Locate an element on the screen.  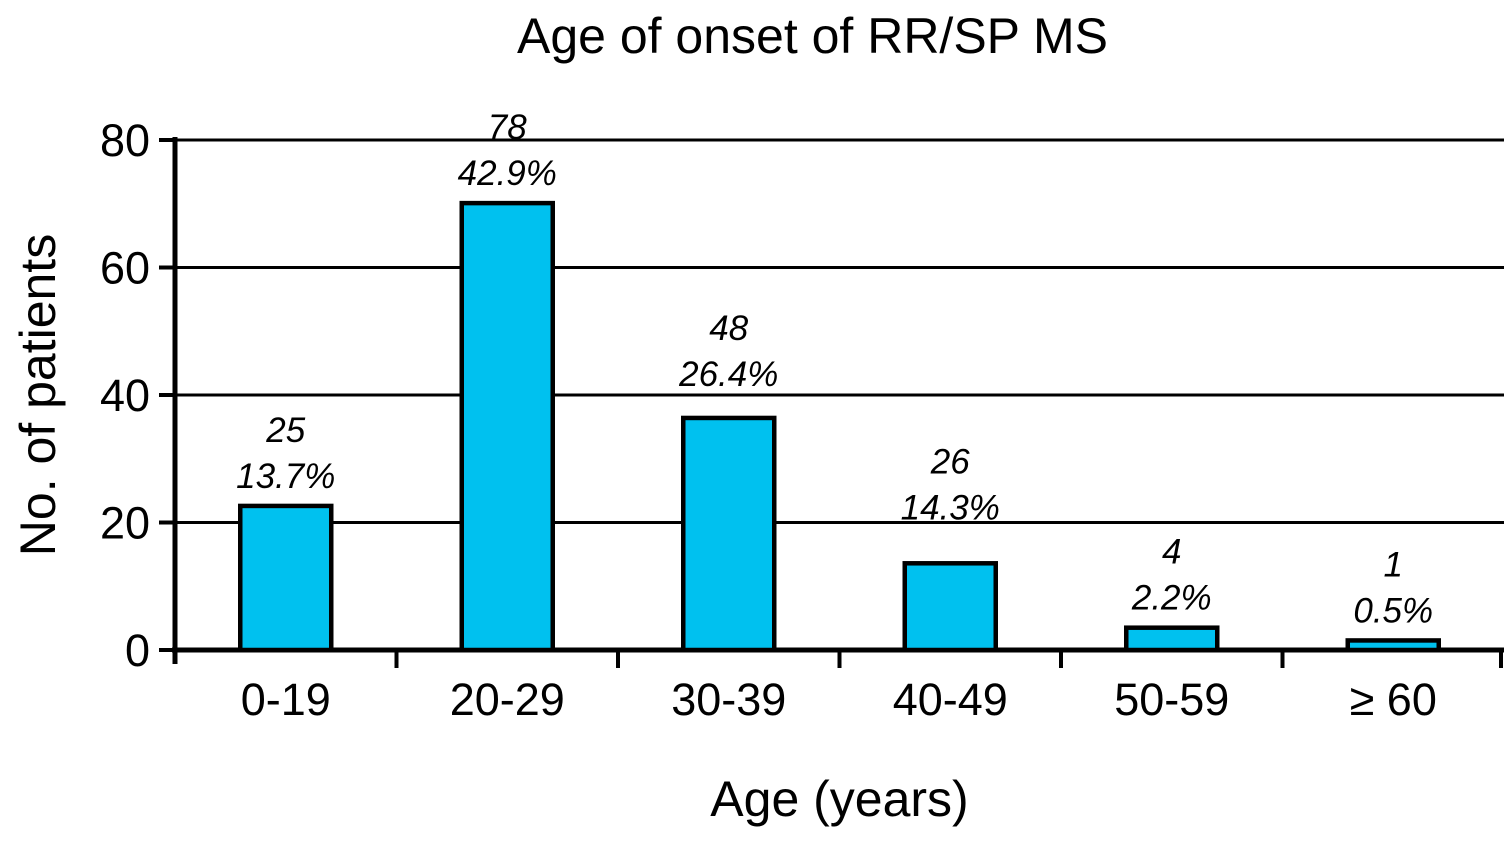
y-tick-label: 60 is located at coordinates (125, 268).